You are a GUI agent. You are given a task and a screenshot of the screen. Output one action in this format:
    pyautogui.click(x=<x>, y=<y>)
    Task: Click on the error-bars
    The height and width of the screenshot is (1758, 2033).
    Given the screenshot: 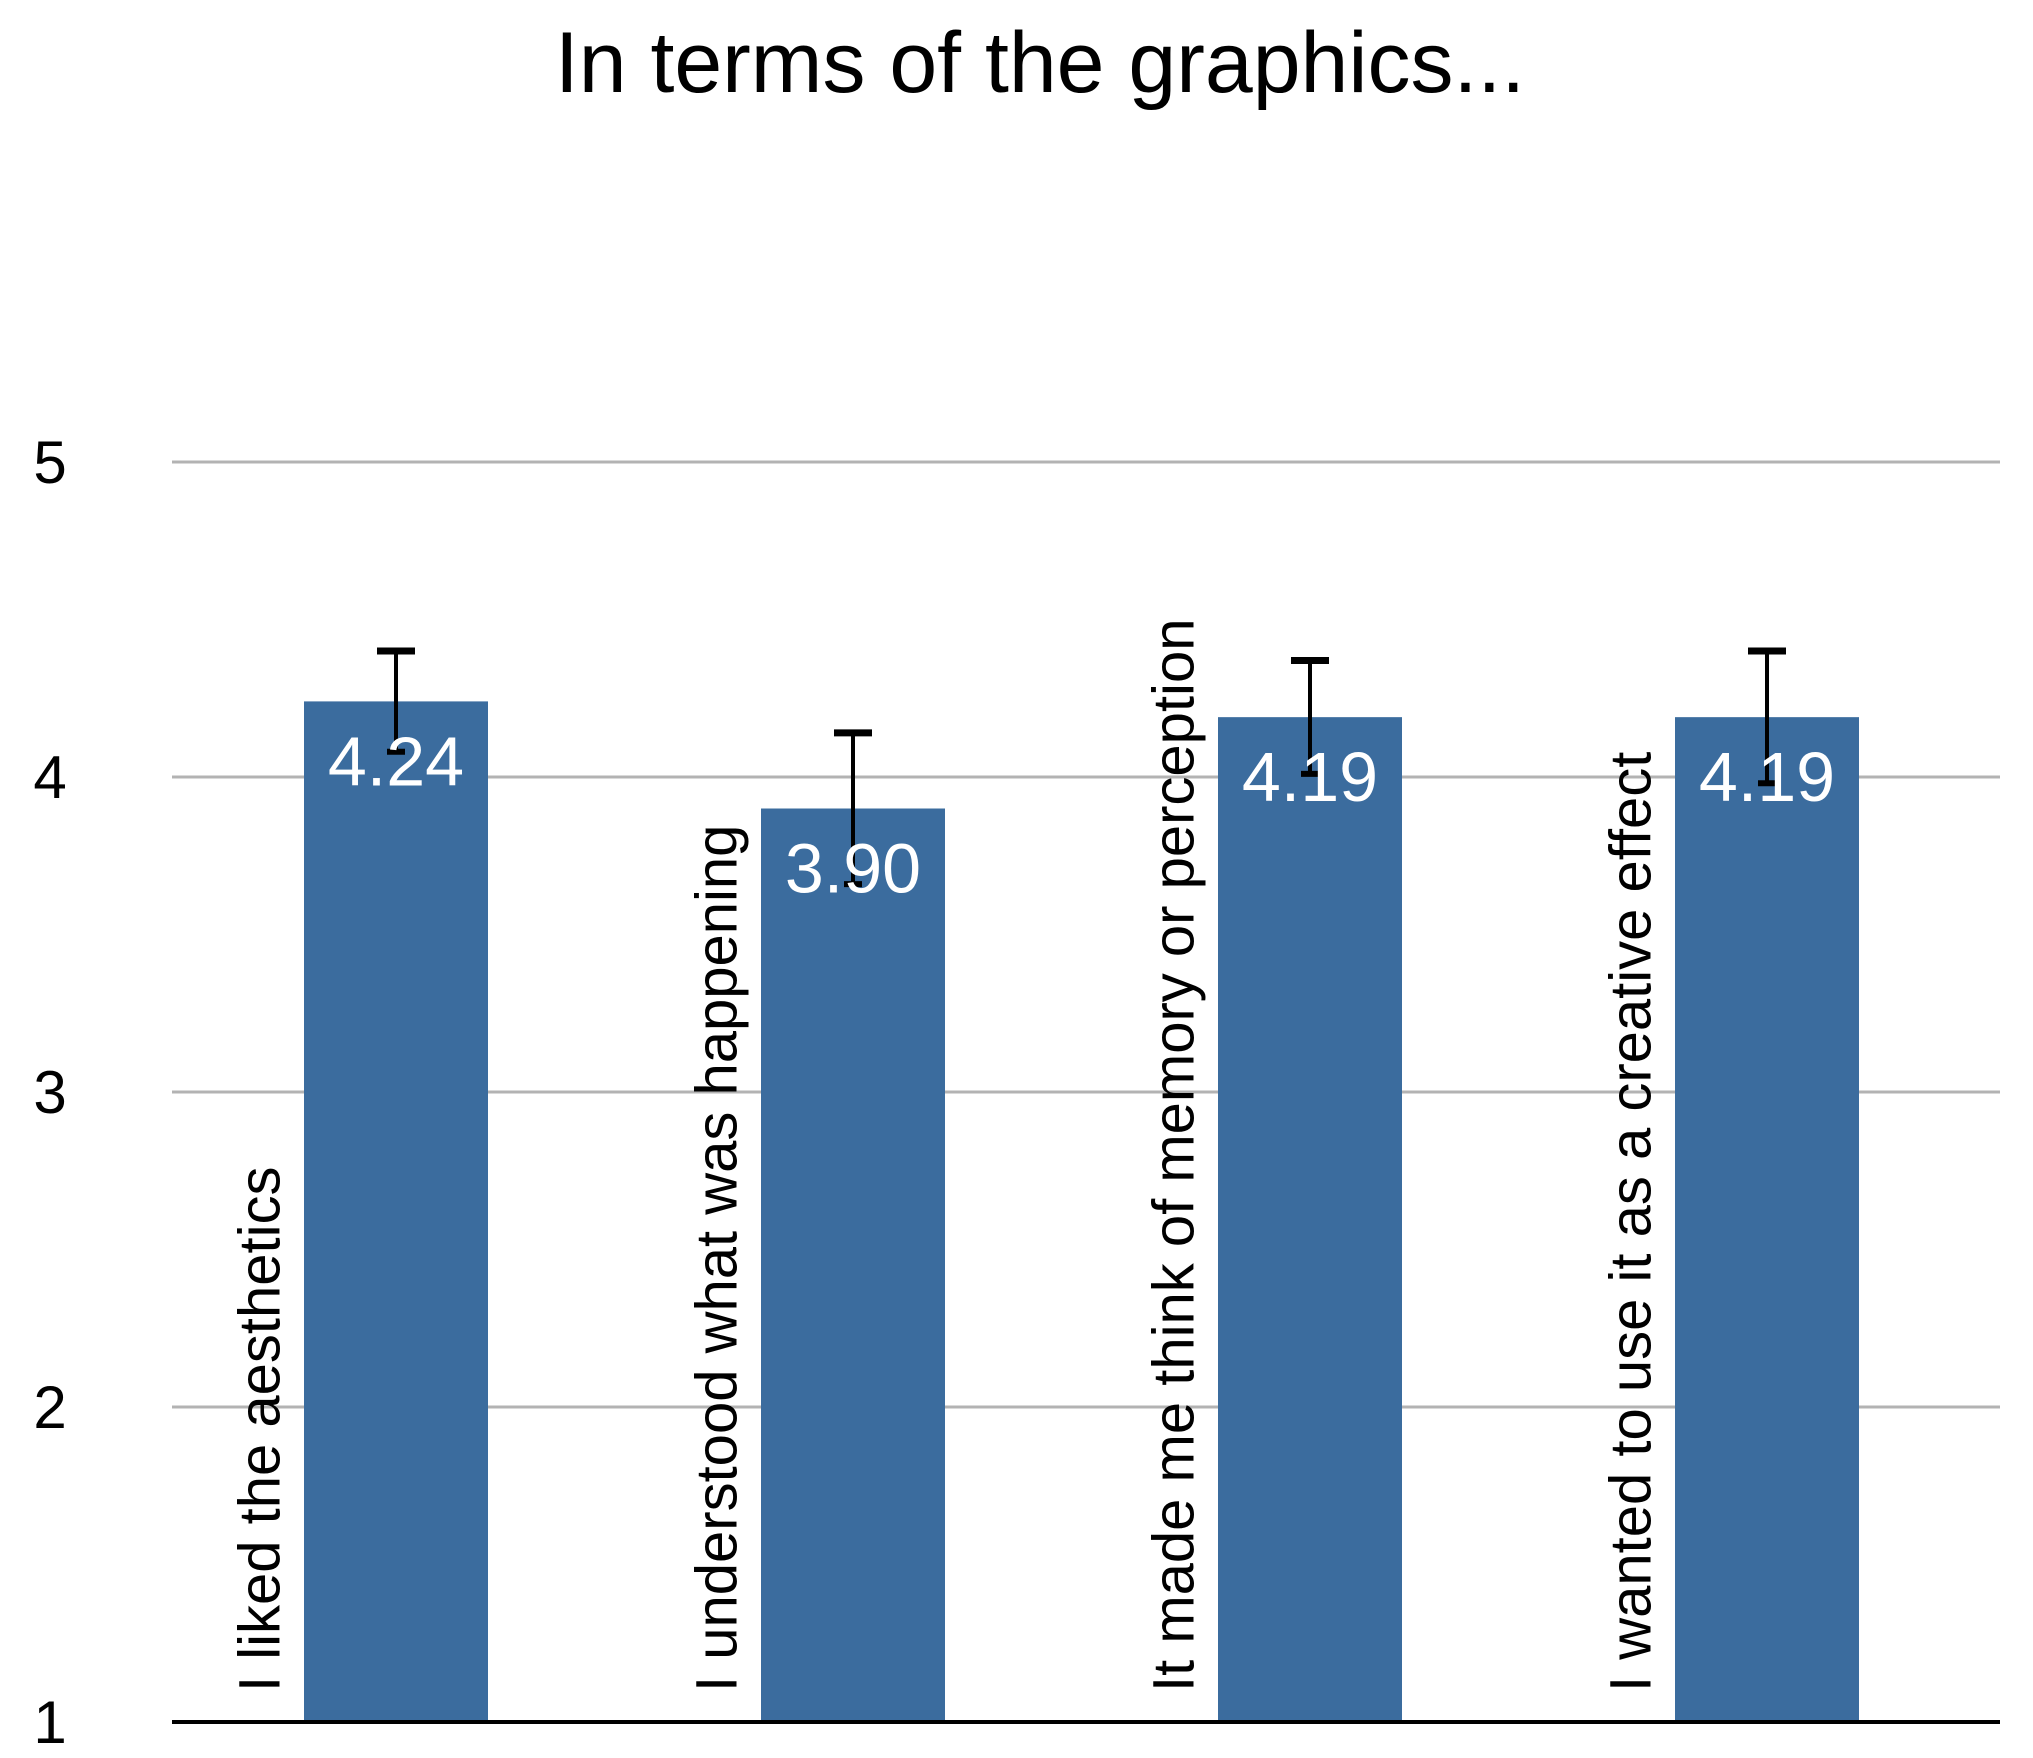 What is the action you would take?
    pyautogui.click(x=1081, y=767)
    